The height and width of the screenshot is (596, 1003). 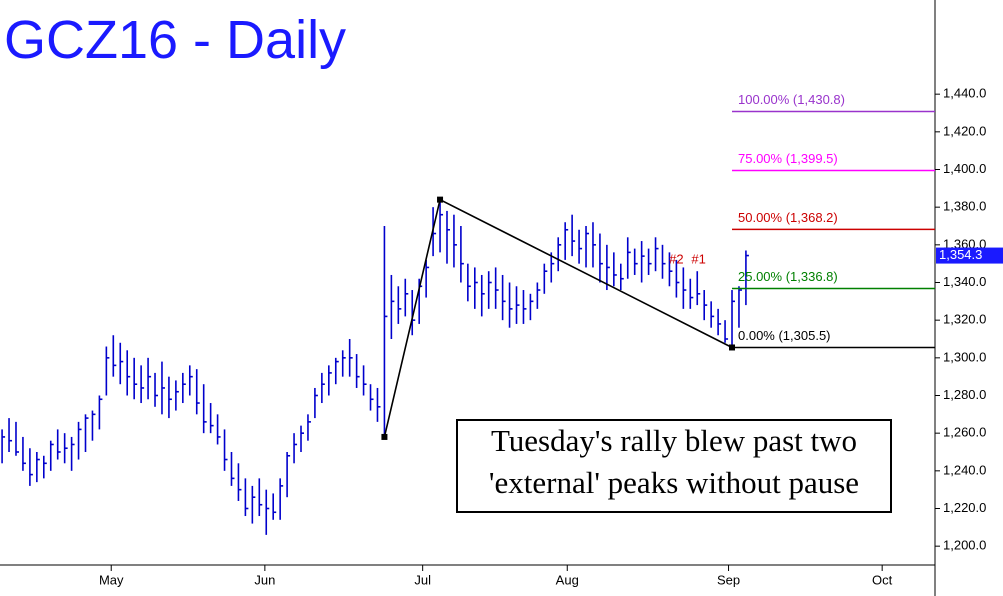 I want to click on y-tick-label: 1,200.0, so click(x=964, y=545).